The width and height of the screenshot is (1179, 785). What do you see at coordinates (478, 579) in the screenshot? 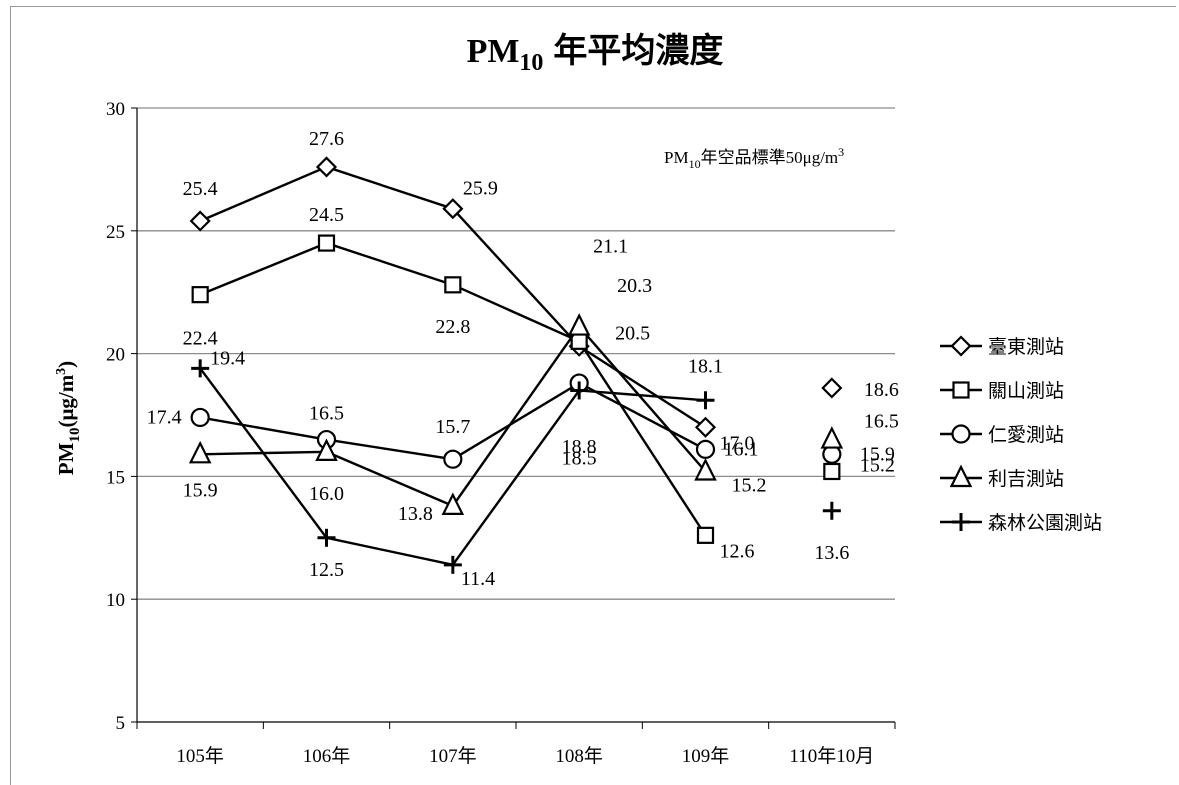
I see `data-label-plus: 11.4` at bounding box center [478, 579].